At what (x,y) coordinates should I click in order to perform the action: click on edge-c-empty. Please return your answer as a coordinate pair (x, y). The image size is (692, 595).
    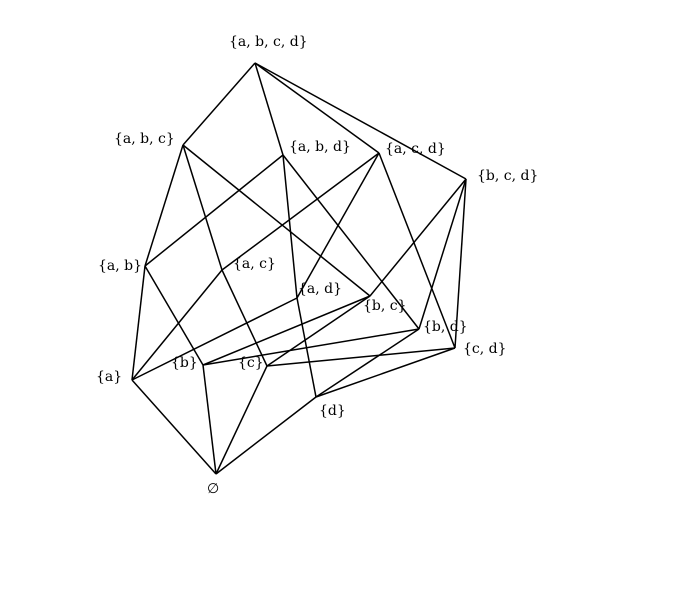
    Looking at the image, I should click on (241, 420).